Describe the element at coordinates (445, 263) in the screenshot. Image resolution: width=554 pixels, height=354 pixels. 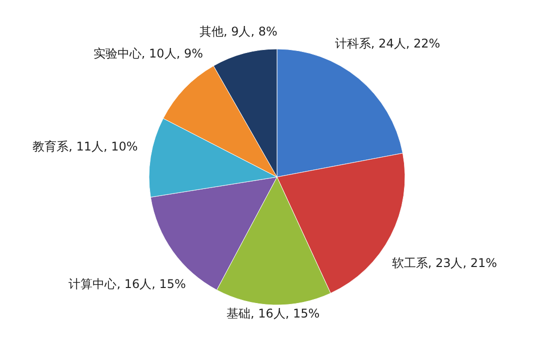
I see `slice-label: 软工系, 23人, 21%` at that location.